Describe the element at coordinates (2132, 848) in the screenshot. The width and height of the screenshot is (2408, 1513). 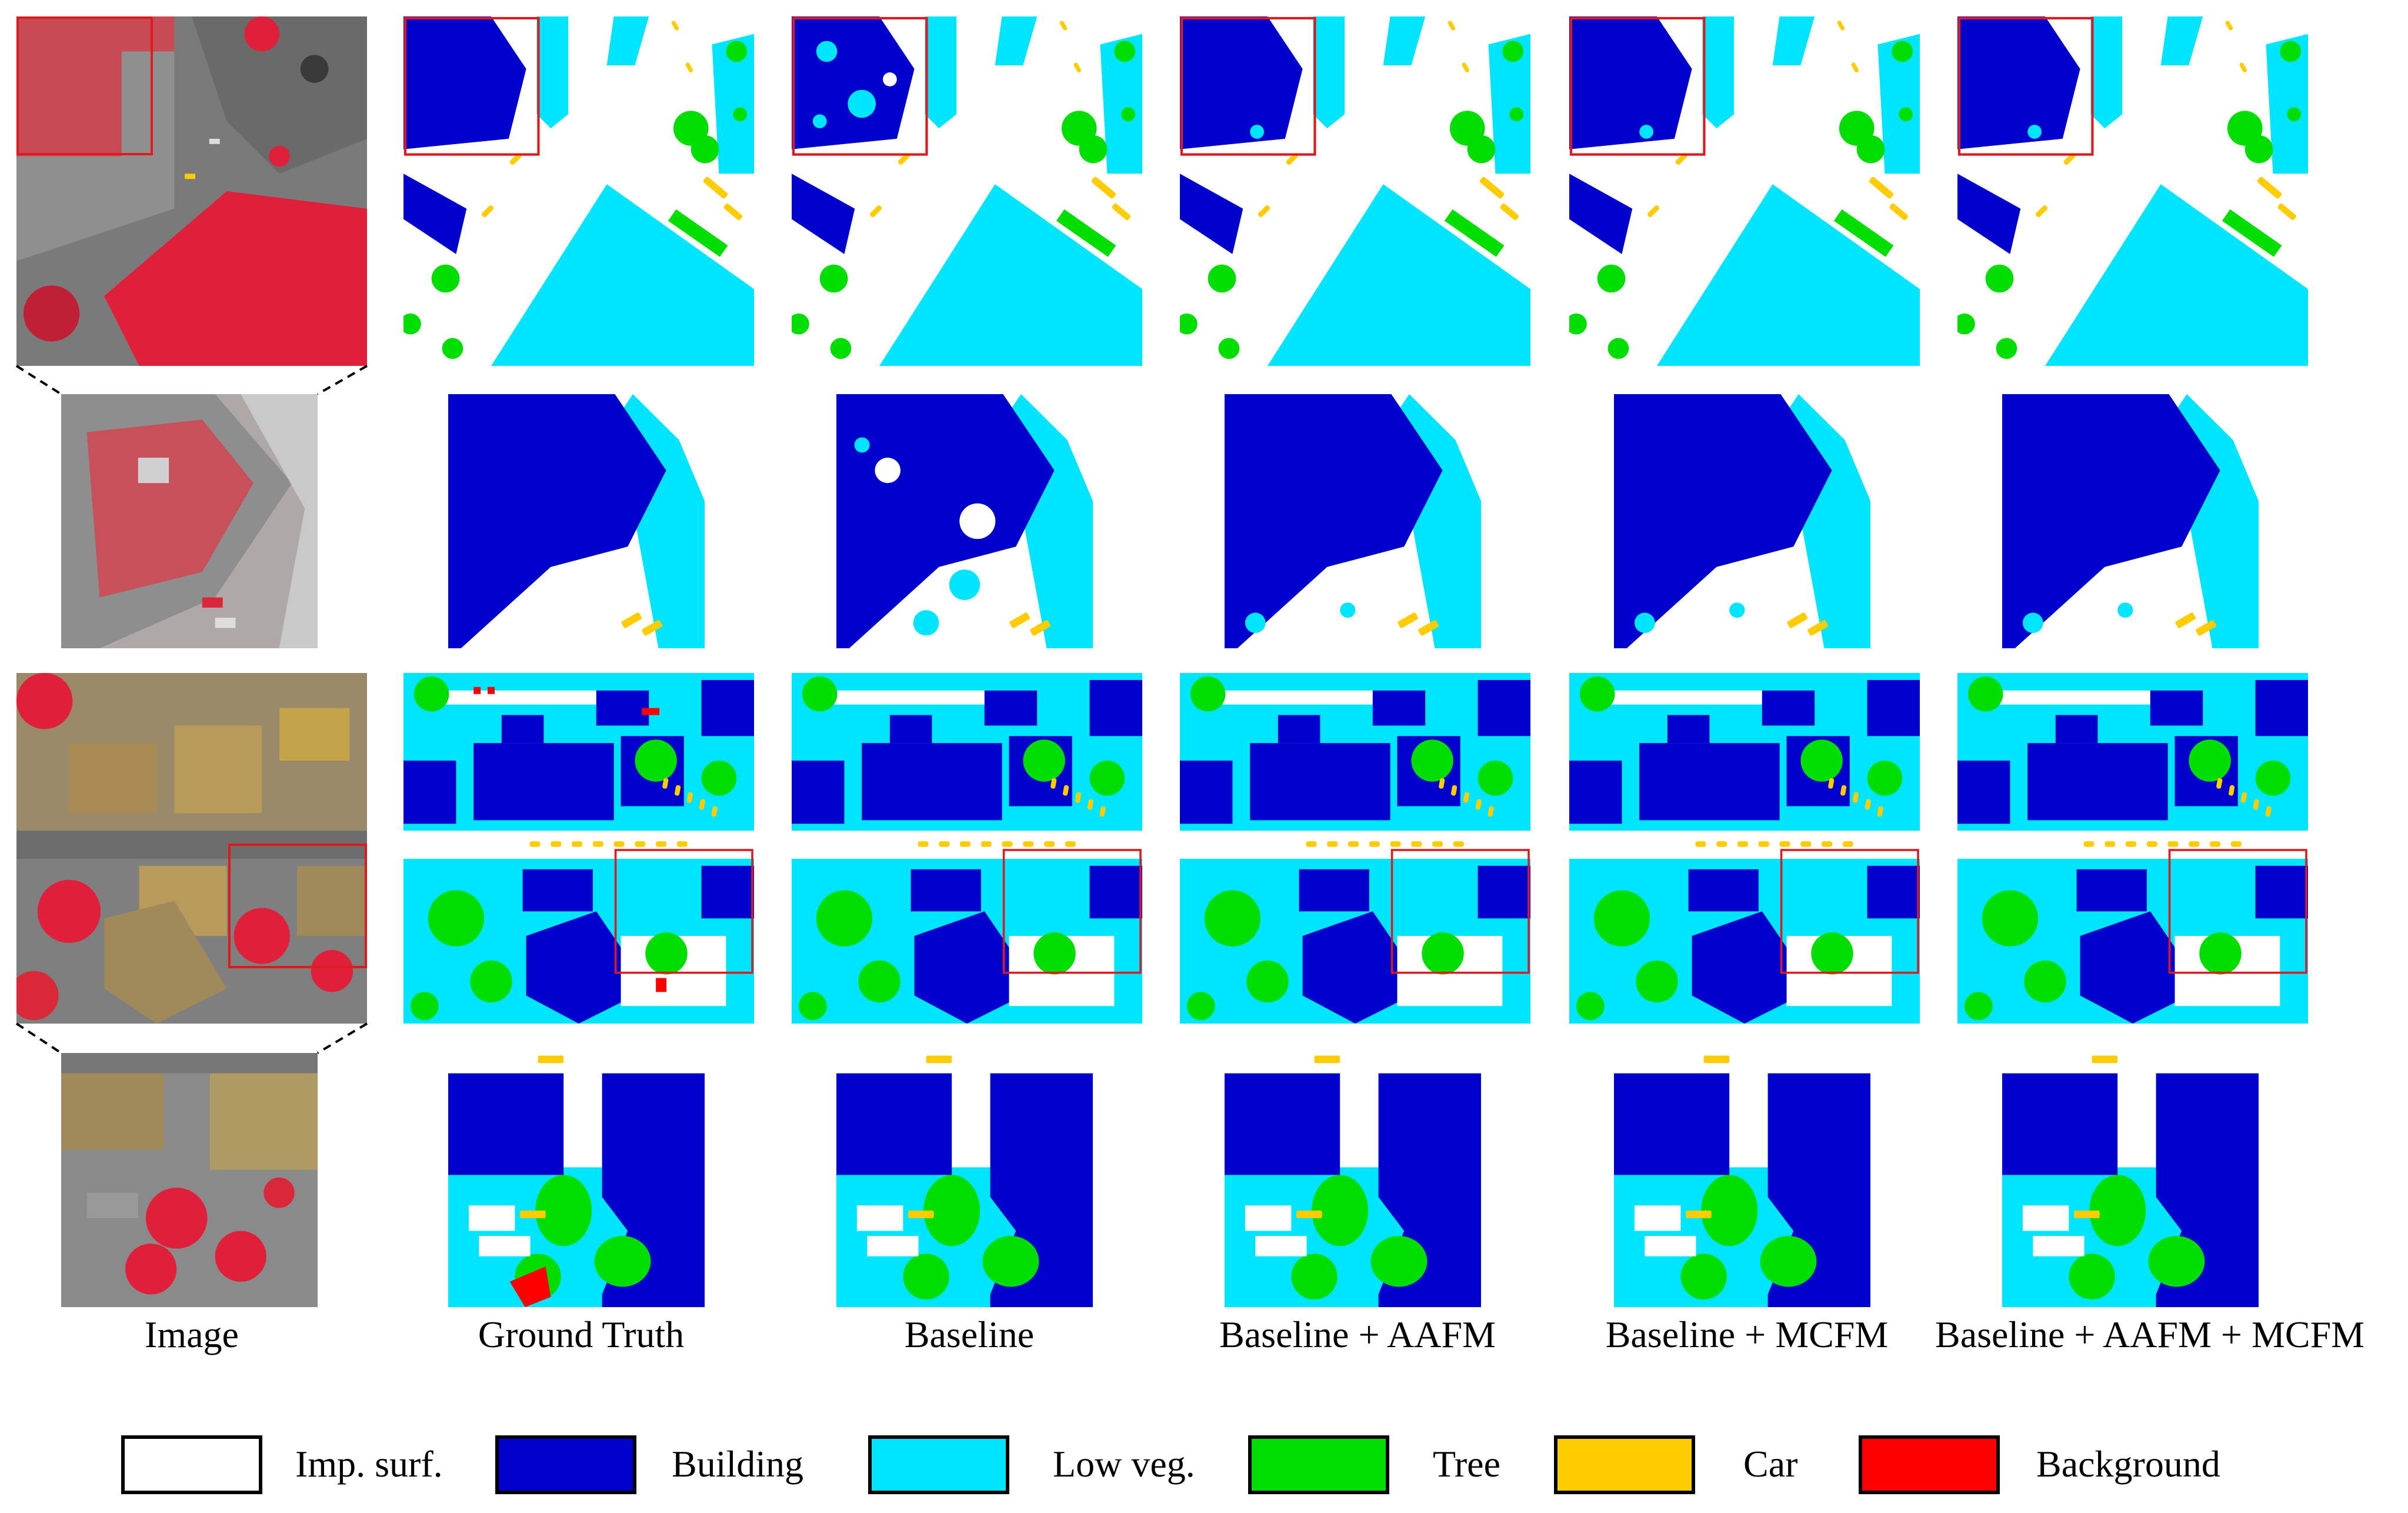
I see `seg-scene2-aafm-mcfm` at that location.